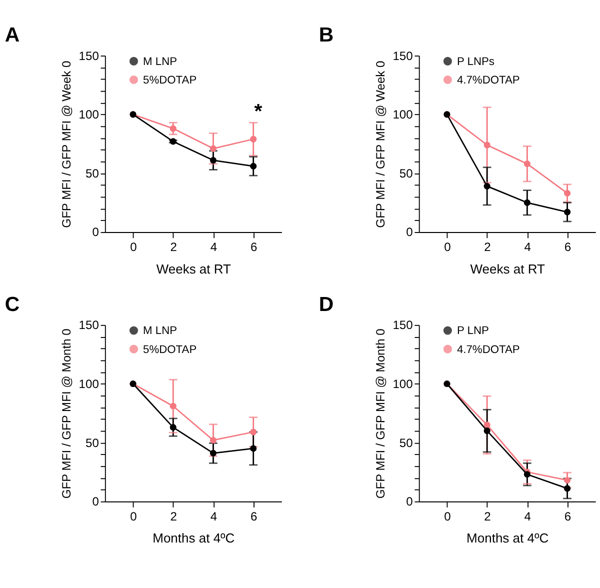 This screenshot has width=600, height=588. Describe the element at coordinates (475, 62) in the screenshot. I see `legend-label: P LNPs` at that location.